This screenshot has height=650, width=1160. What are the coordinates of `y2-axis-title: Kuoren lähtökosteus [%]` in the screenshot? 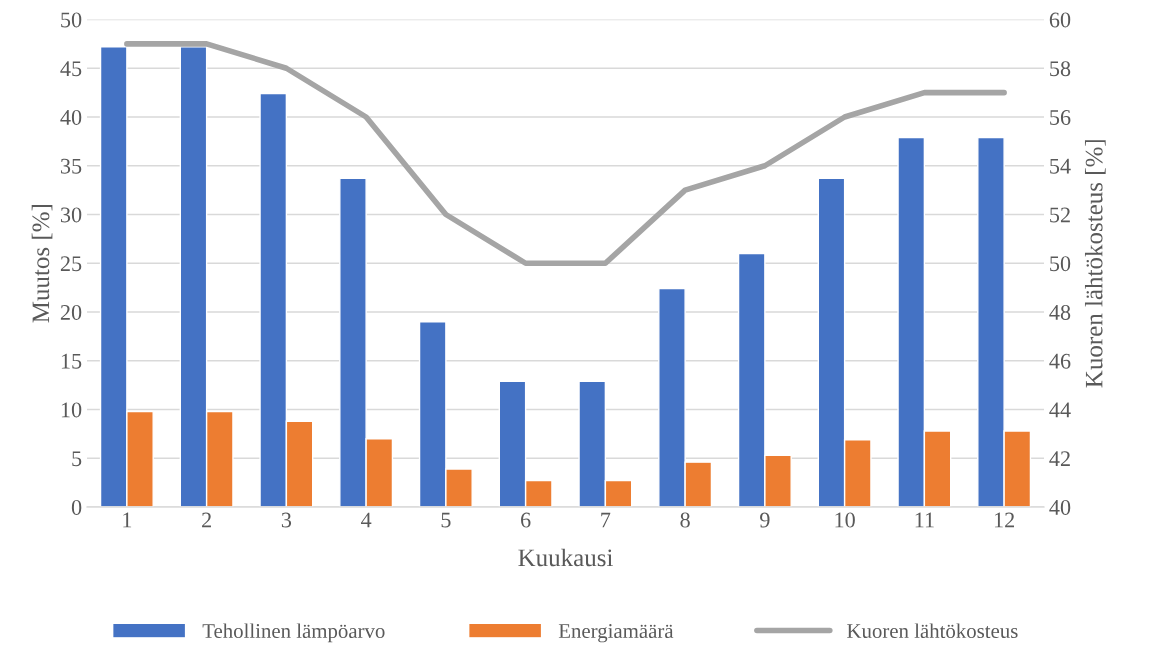 It's located at (1095, 264).